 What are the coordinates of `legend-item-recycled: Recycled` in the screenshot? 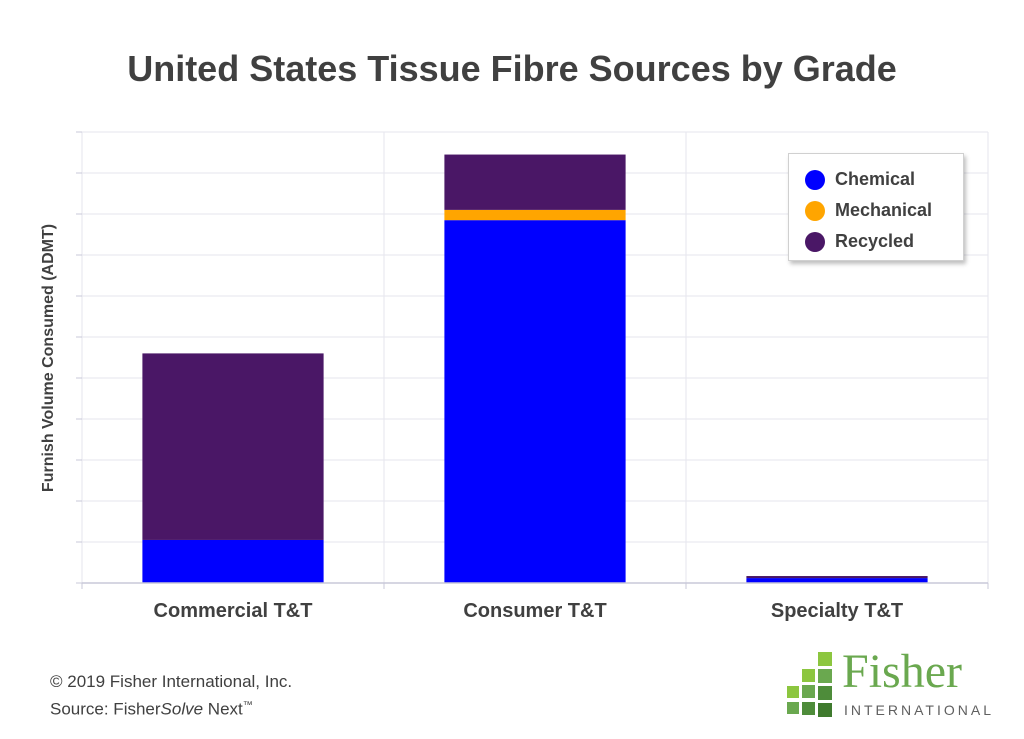 It's located at (884, 241).